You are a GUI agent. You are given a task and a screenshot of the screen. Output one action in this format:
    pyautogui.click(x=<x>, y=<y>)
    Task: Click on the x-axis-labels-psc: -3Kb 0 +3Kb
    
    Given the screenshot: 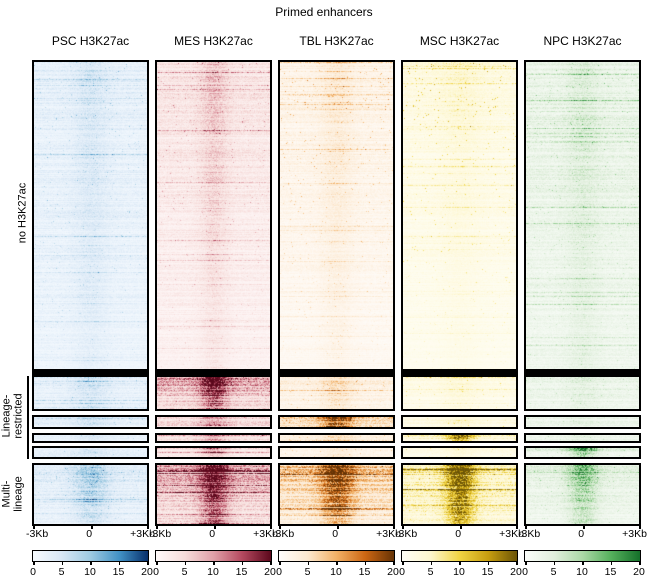 What is the action you would take?
    pyautogui.click(x=90, y=534)
    